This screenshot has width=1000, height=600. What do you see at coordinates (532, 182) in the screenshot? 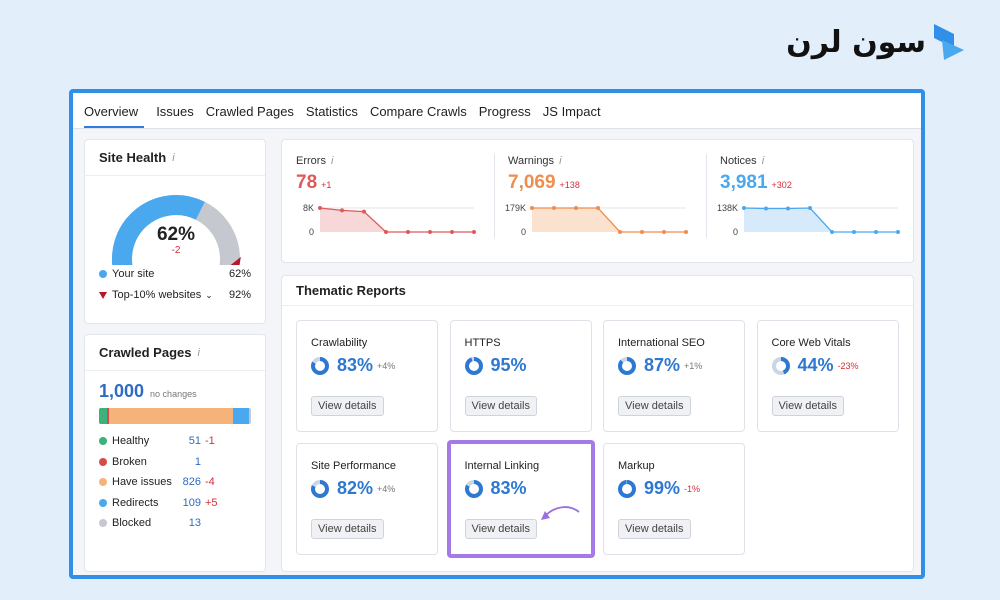
I see `metric-value-number: 7,069` at bounding box center [532, 182].